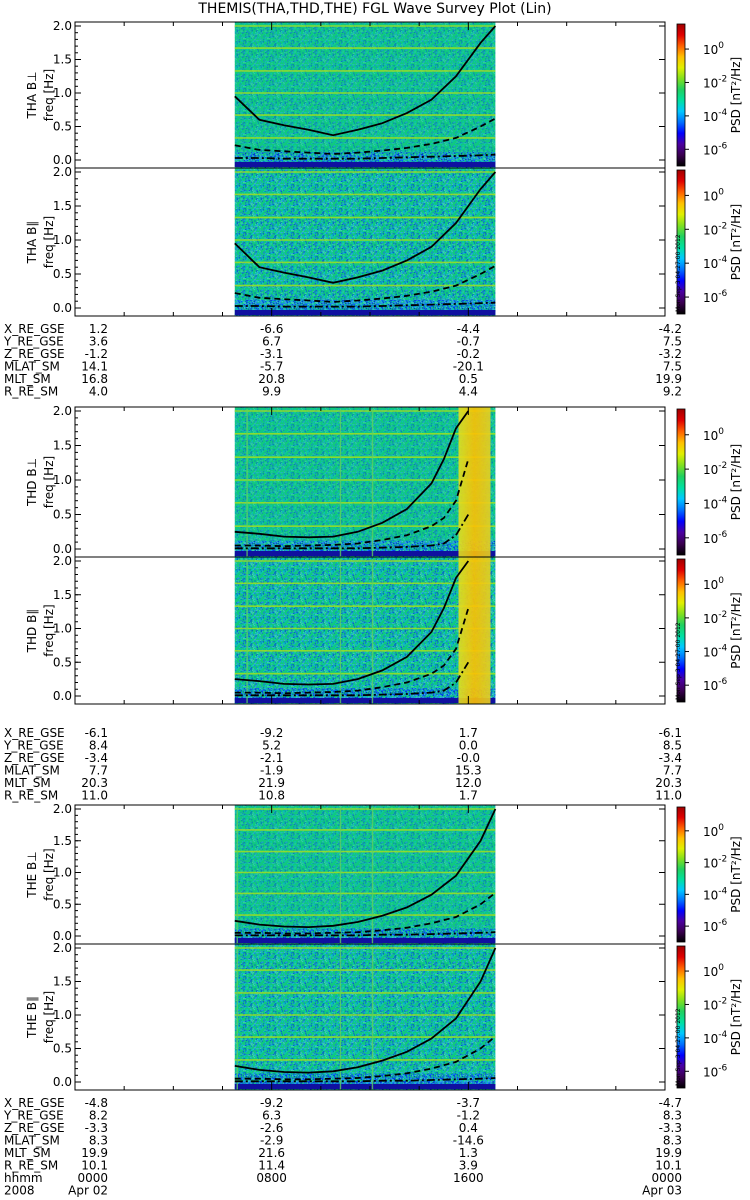 The image size is (750, 1200). I want to click on orbit-value: -0.2, so click(468, 354).